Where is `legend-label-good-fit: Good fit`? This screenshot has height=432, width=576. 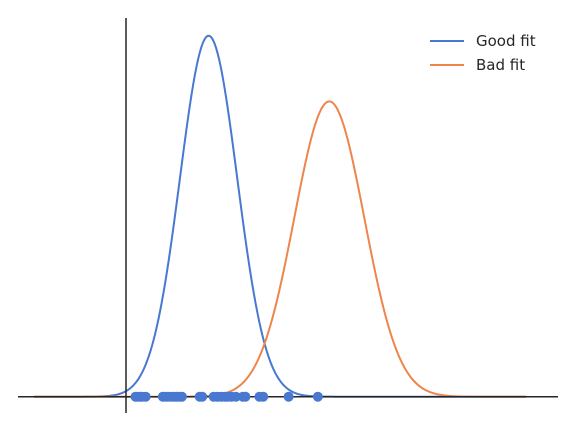 legend-label-good-fit: Good fit is located at coordinates (506, 41).